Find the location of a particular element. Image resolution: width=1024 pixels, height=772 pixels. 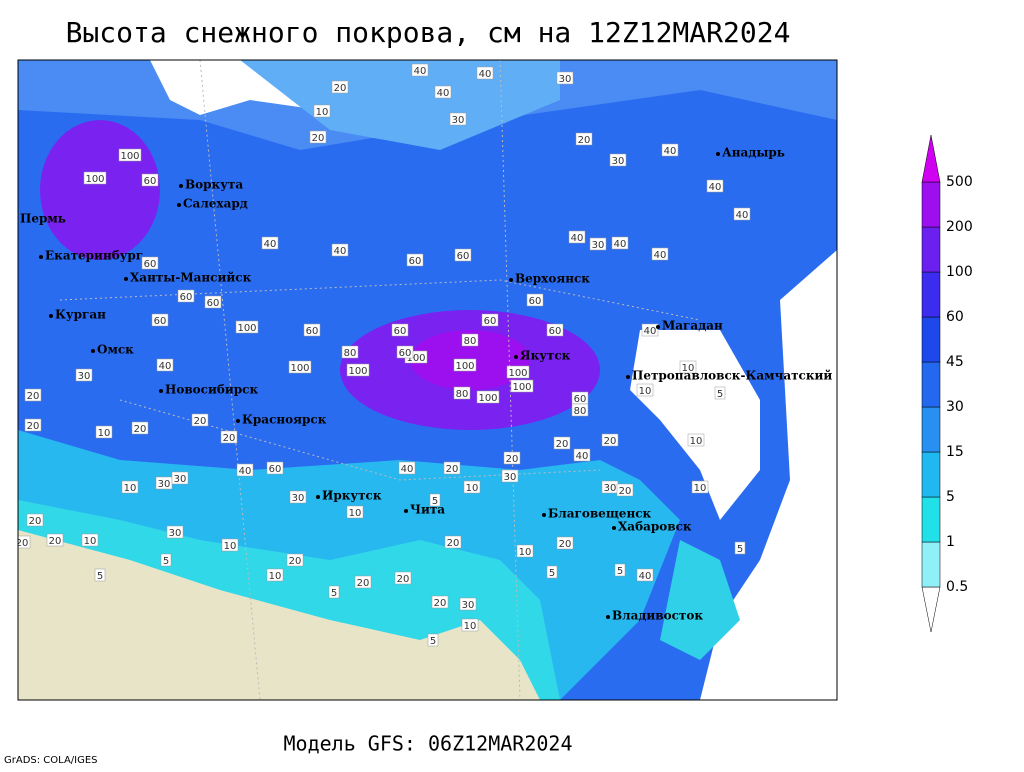

city-label: Петропавловск-Камчатский is located at coordinates (732, 376).